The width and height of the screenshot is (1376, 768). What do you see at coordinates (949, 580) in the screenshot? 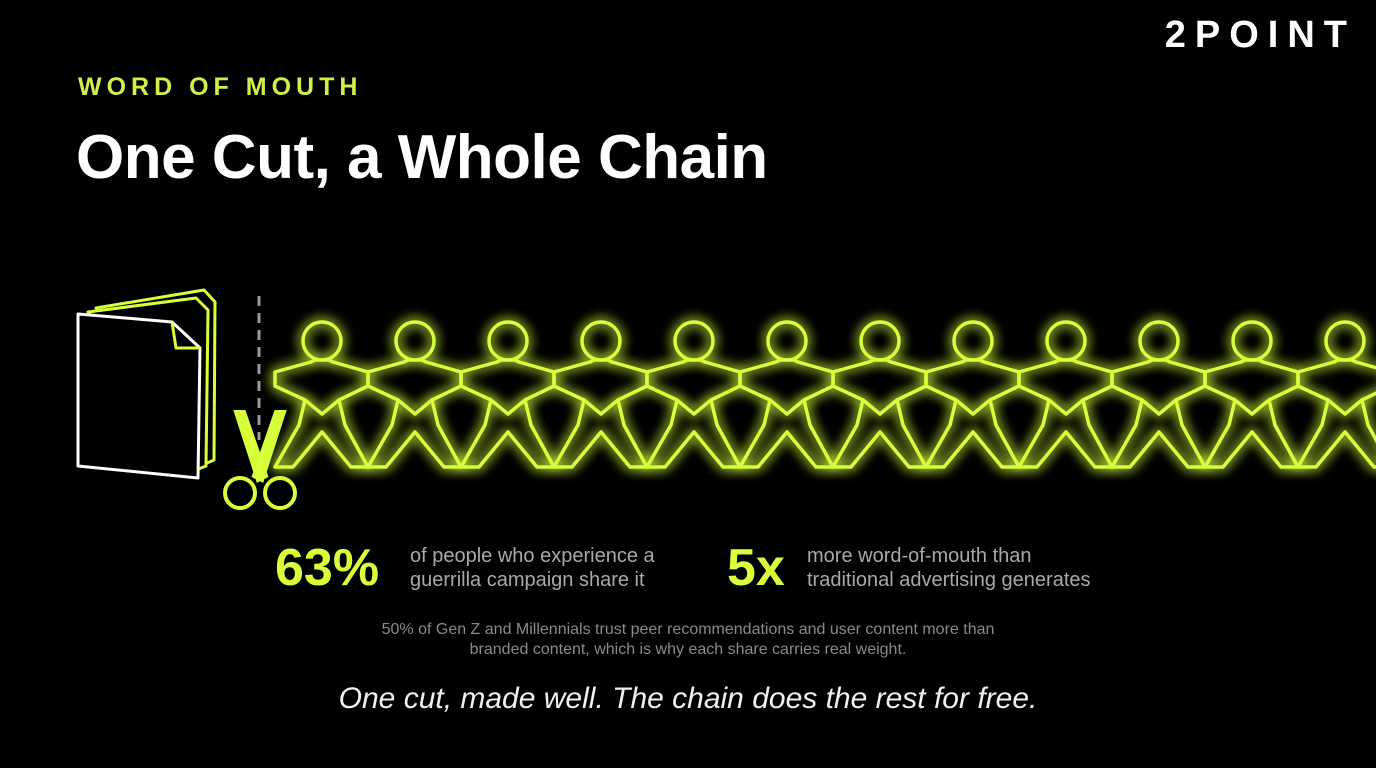
I see `text-line: traditional advertising generates` at bounding box center [949, 580].